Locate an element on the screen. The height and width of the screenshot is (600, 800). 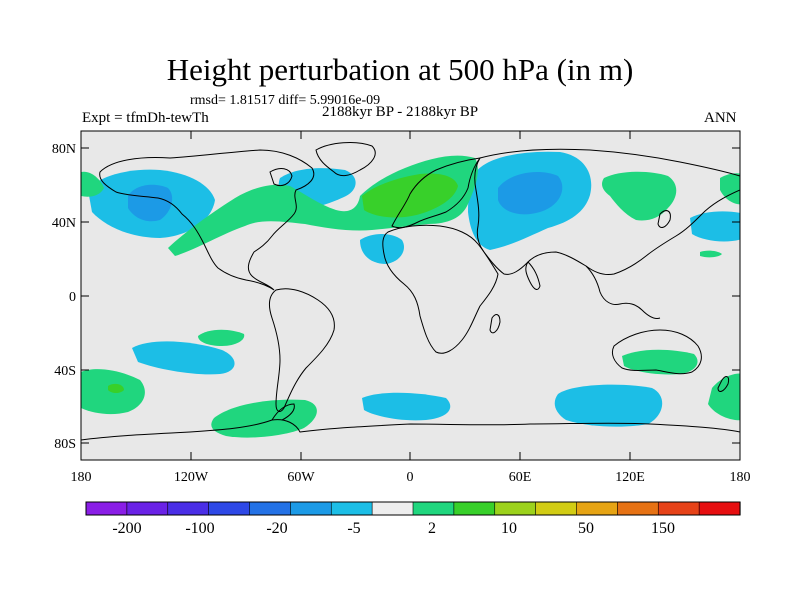
pos-region-tropical-pacific is located at coordinates (711, 254).